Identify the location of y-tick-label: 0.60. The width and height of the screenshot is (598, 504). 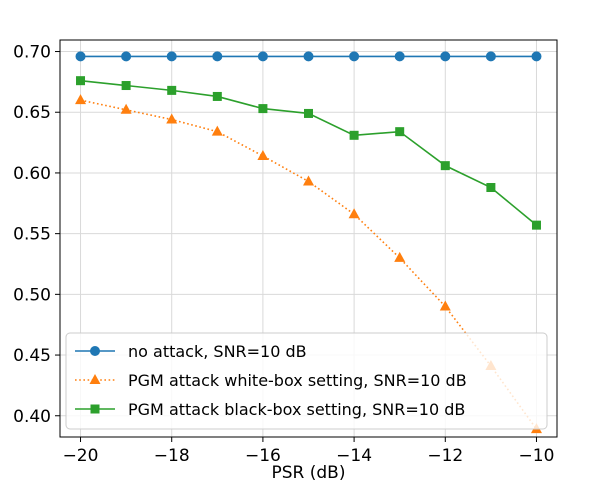
(32, 174).